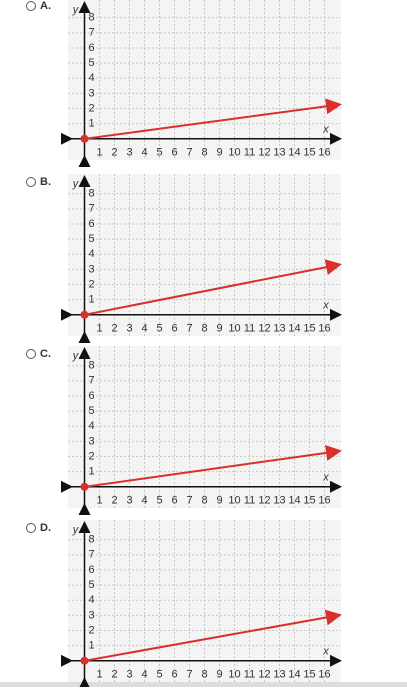 This screenshot has height=692, width=407. What do you see at coordinates (91, 124) in the screenshot?
I see `y-tick-label: 1` at bounding box center [91, 124].